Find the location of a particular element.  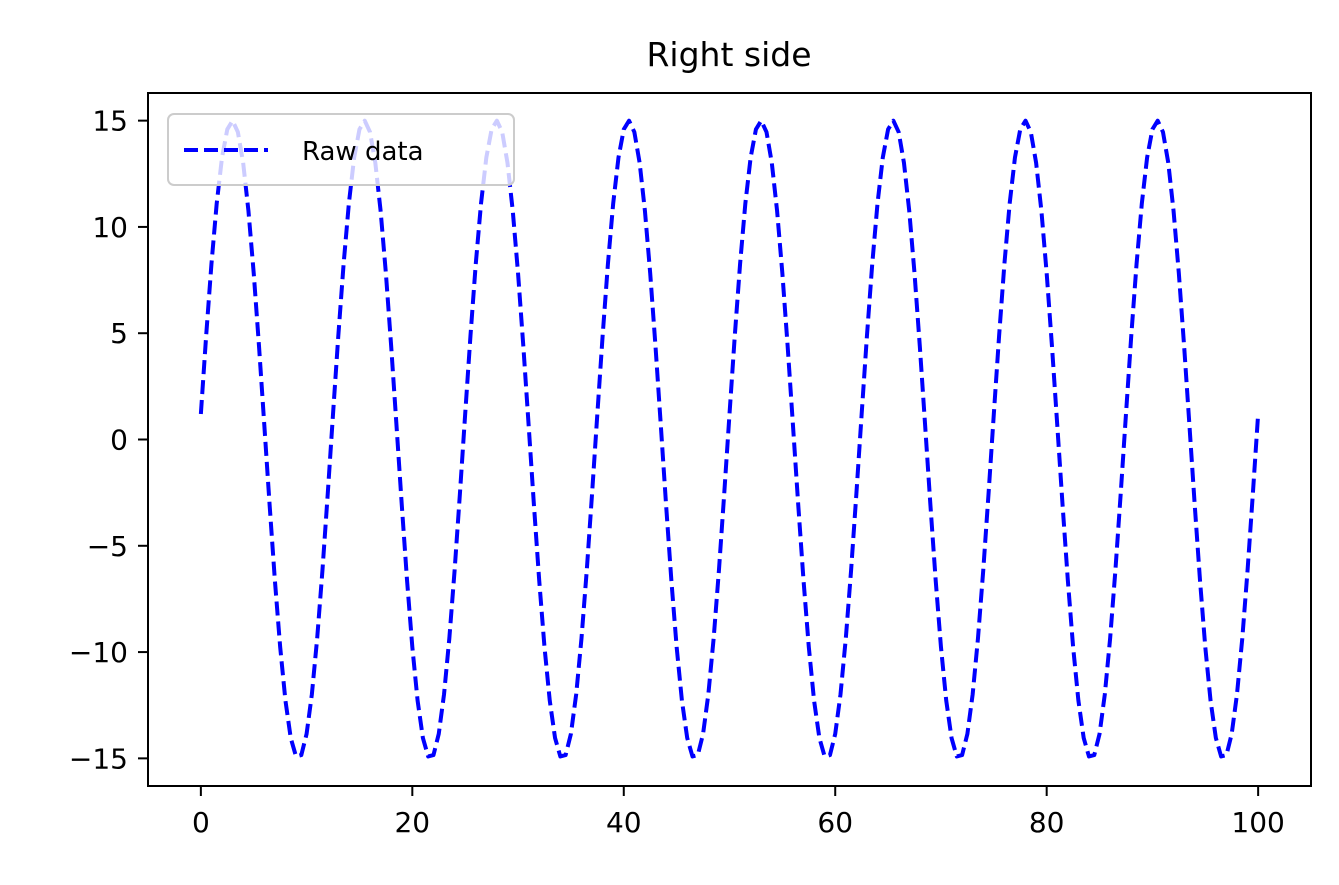

y-tick-label: −10 is located at coordinates (98, 652).